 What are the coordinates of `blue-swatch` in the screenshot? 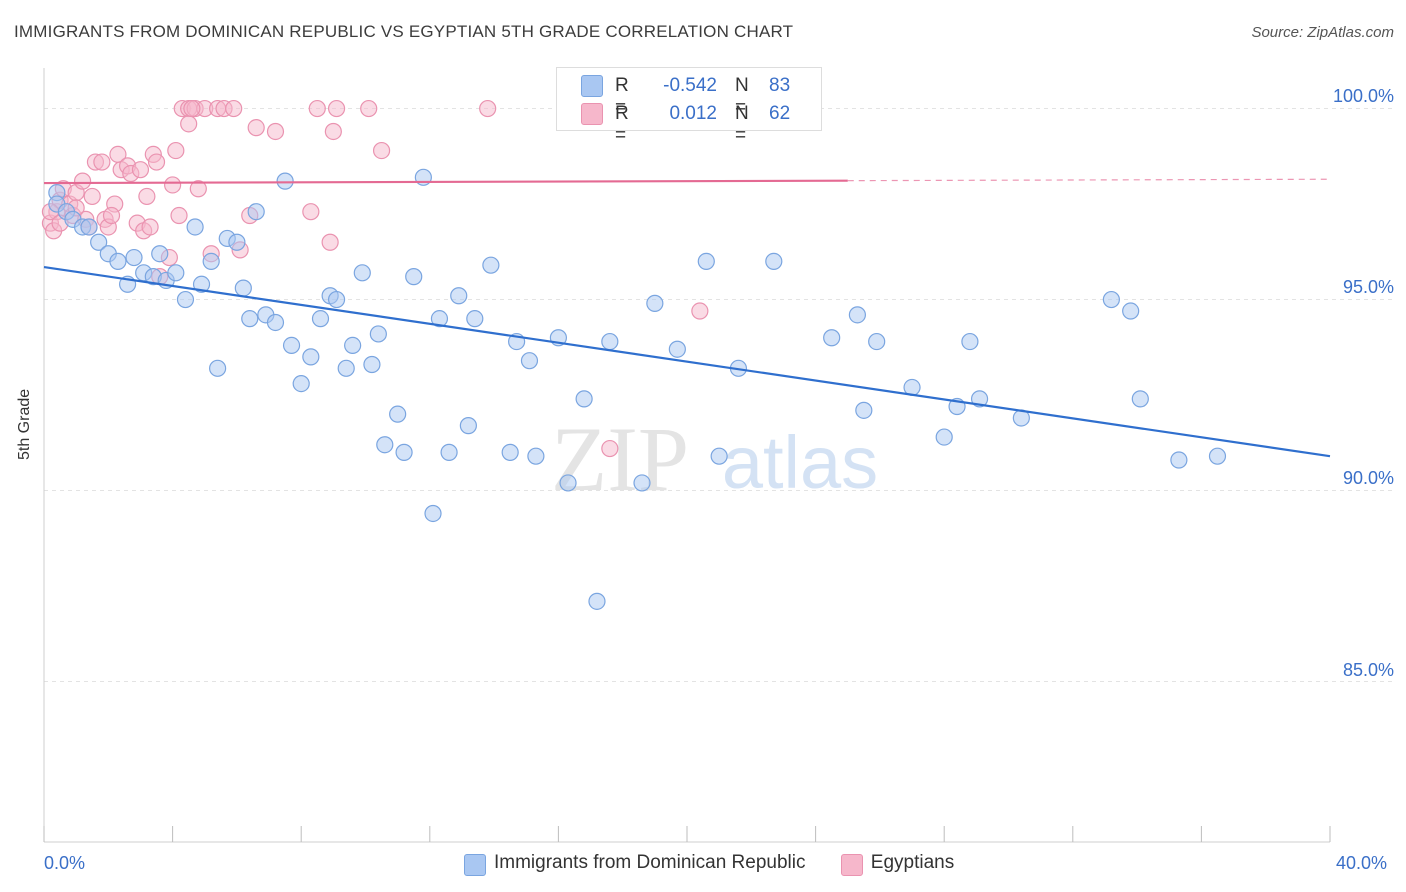 It's located at (592, 86).